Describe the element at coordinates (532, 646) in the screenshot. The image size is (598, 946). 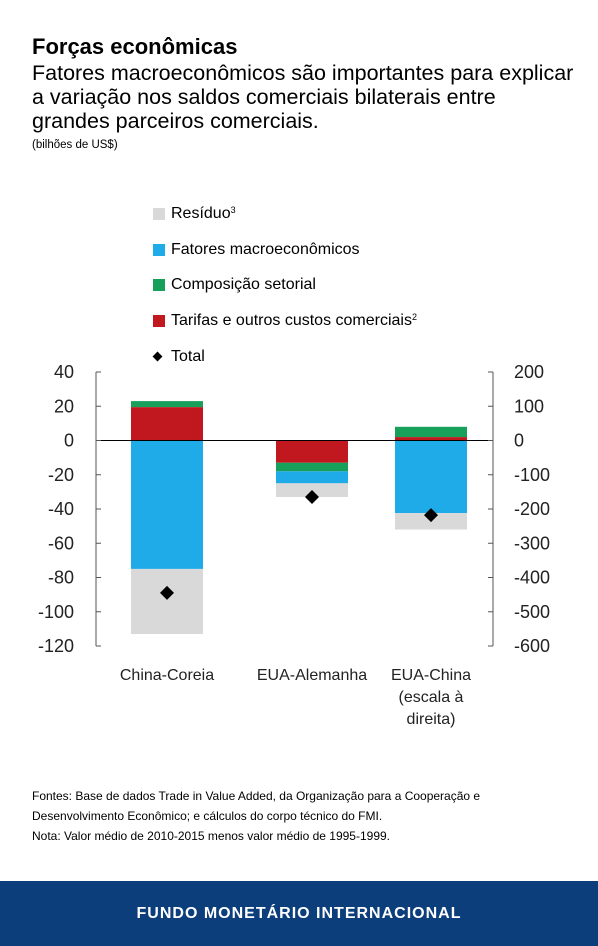
I see `right-tick-label-8: -600` at that location.